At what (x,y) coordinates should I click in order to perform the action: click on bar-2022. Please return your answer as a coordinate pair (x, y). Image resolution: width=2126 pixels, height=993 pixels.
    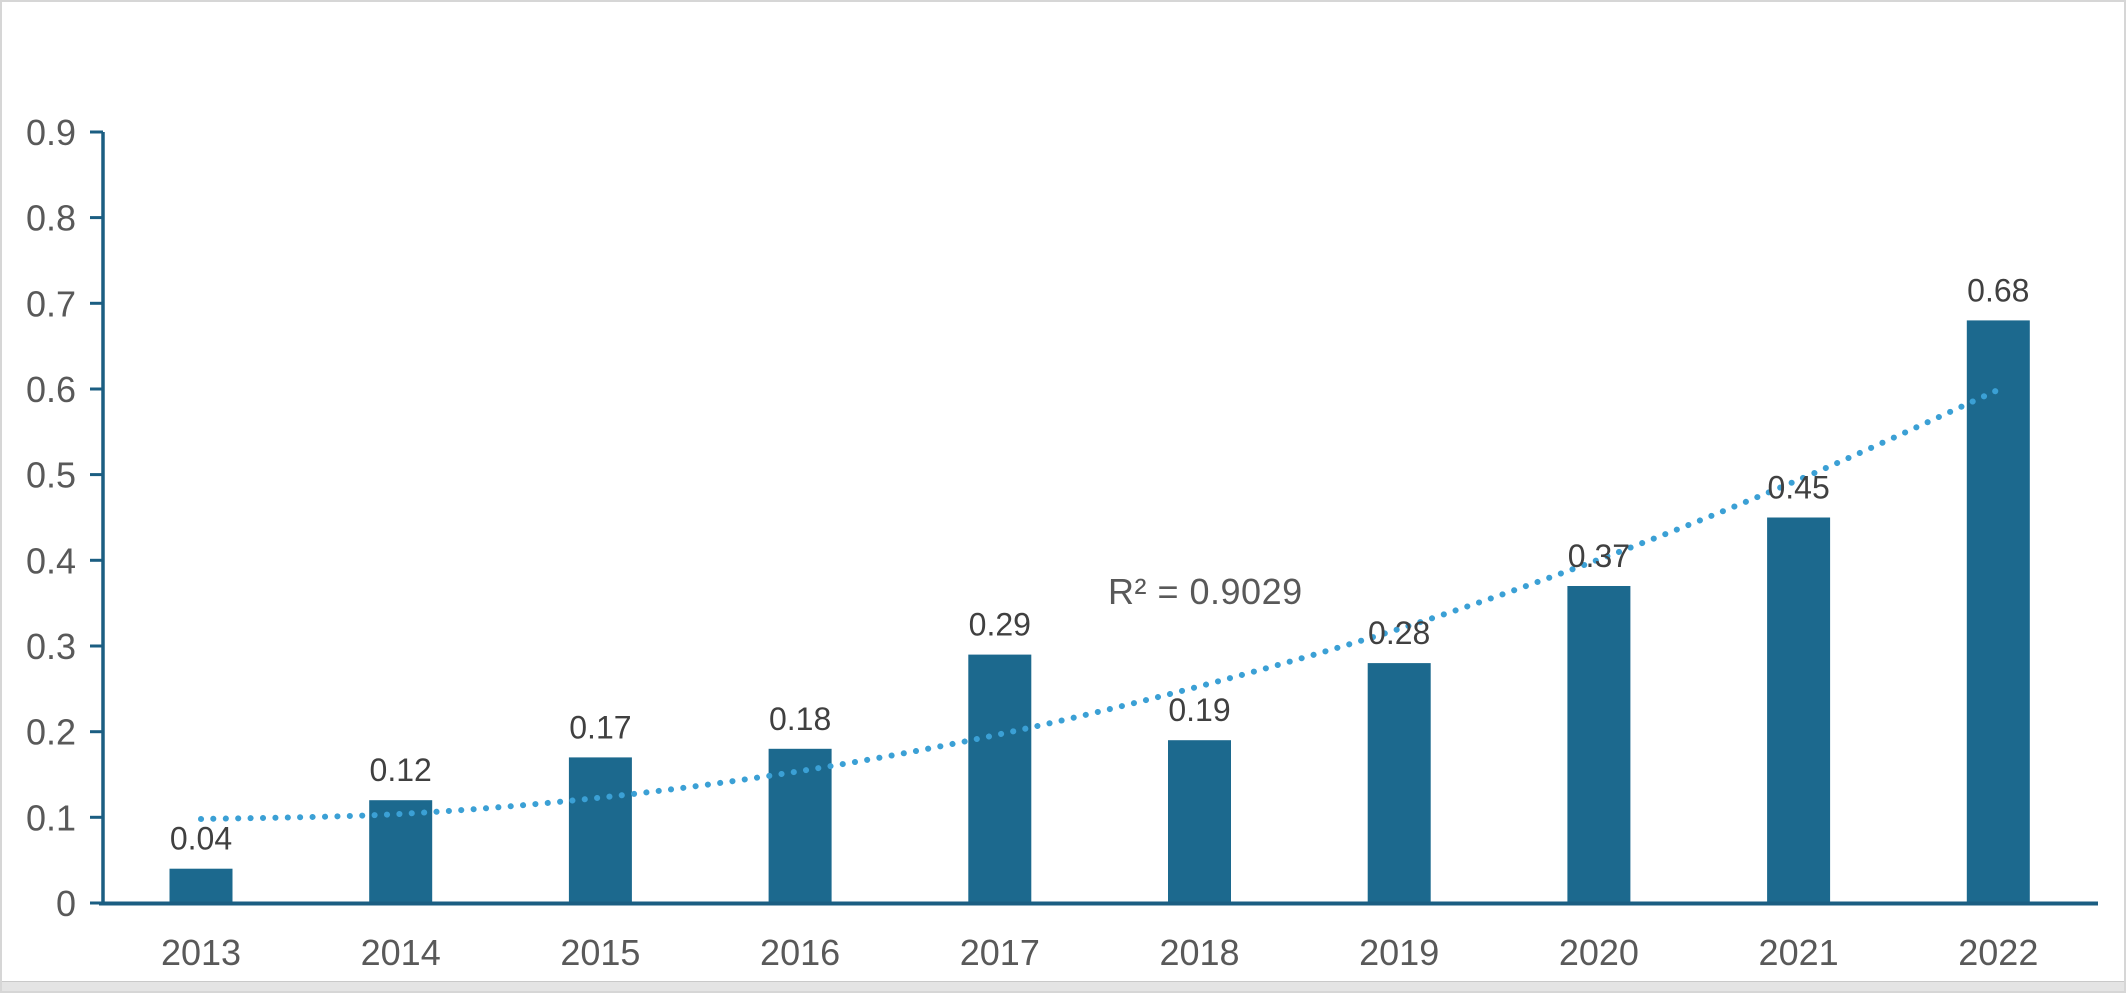
    Looking at the image, I should click on (1998, 612).